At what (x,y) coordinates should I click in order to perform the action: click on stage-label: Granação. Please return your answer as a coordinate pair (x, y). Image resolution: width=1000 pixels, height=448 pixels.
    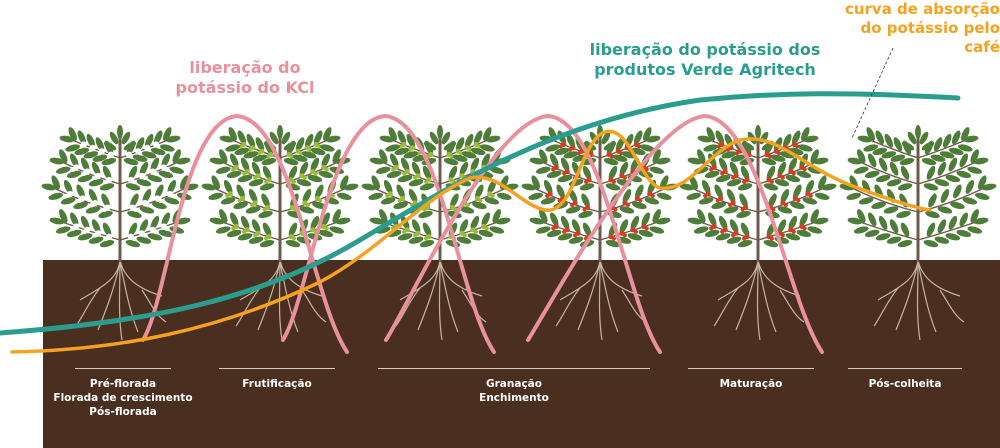
    Looking at the image, I should click on (514, 384).